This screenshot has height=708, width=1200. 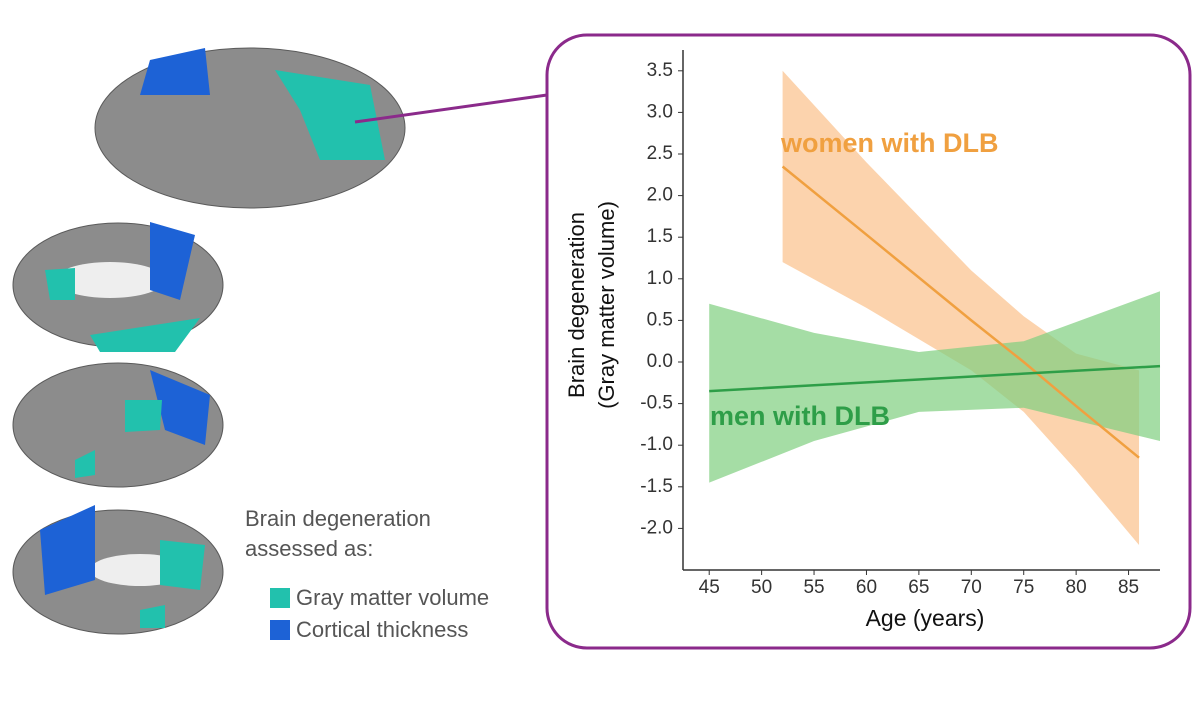 I want to click on legend-title: Brain degeneration, so click(x=338, y=518).